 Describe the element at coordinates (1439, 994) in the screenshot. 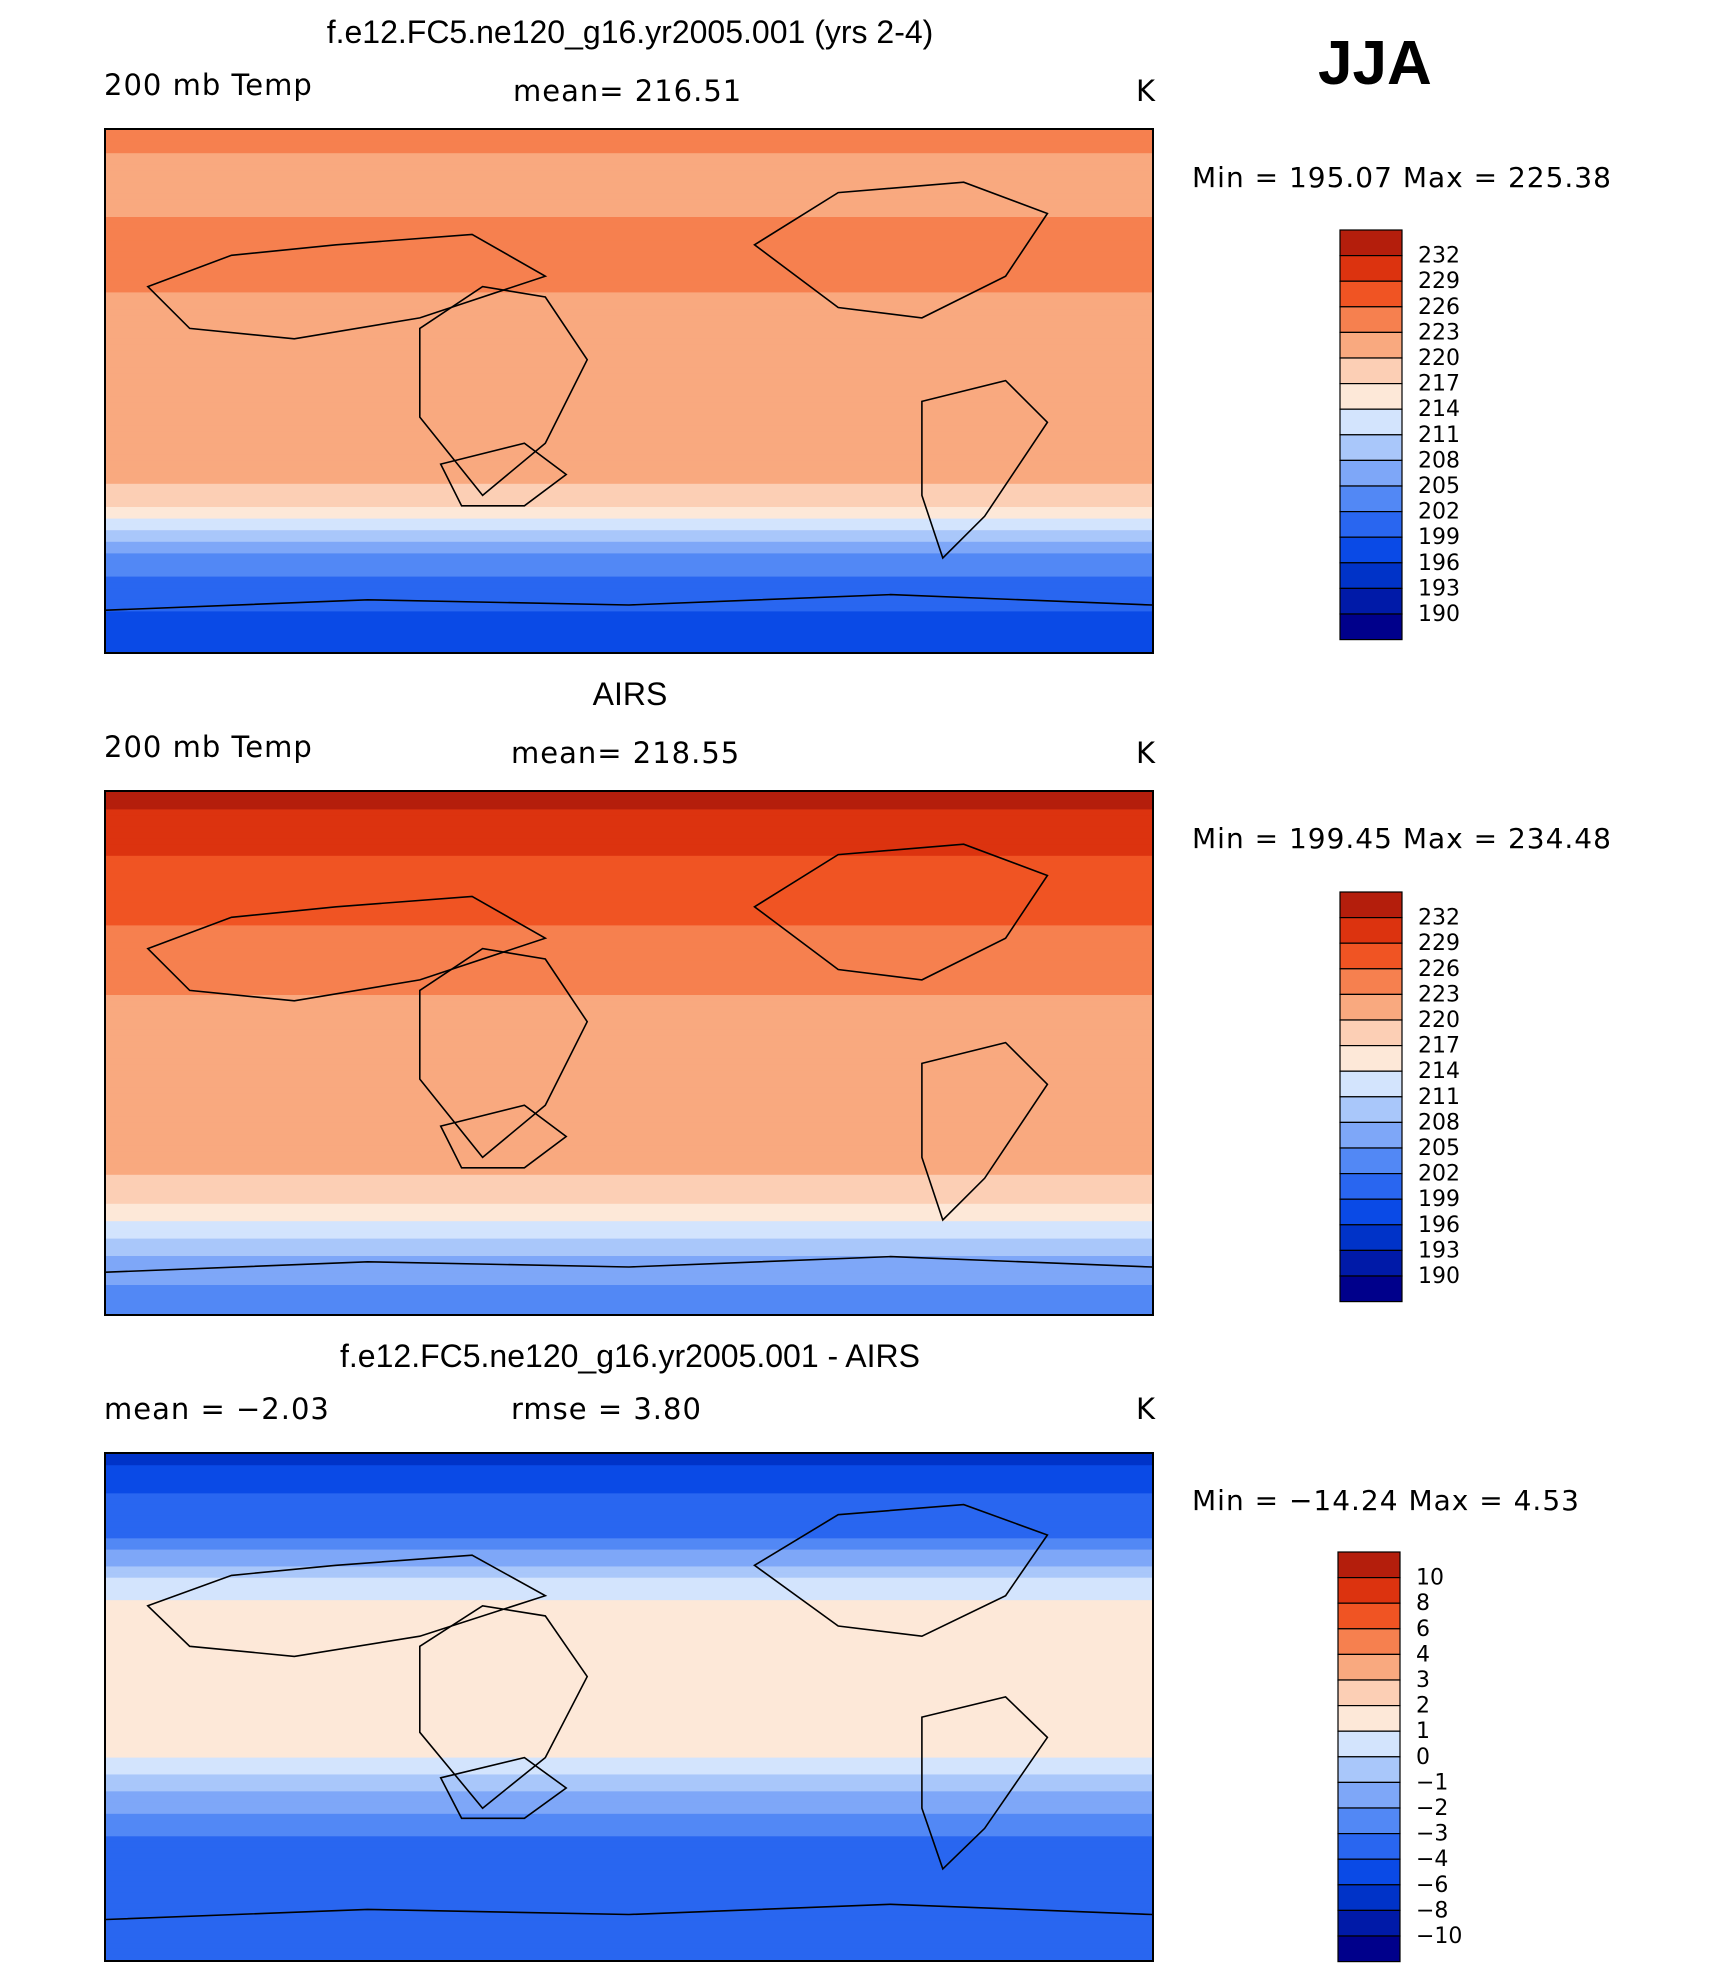

I see `colorbar-tick-label: 223` at that location.